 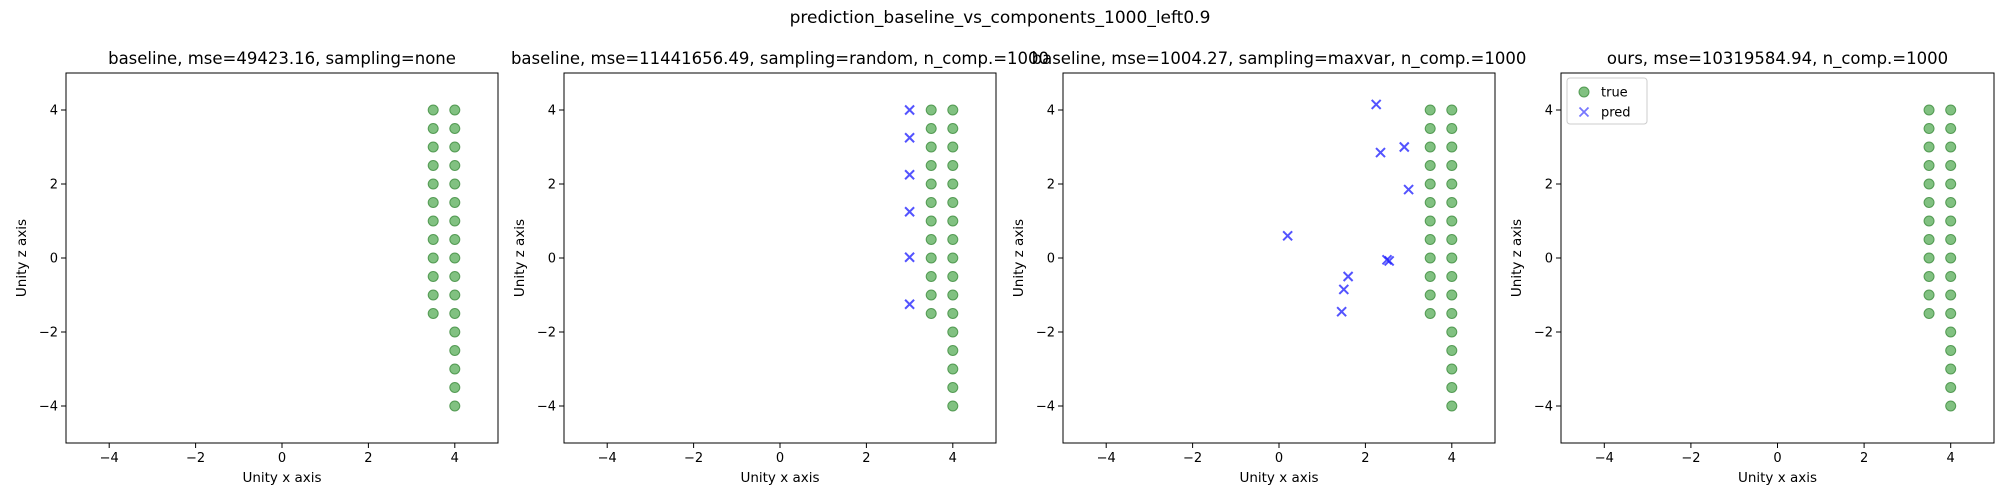 I want to click on subplot-title: baseline, mse=49423.16, sampling=none, so click(x=282, y=58).